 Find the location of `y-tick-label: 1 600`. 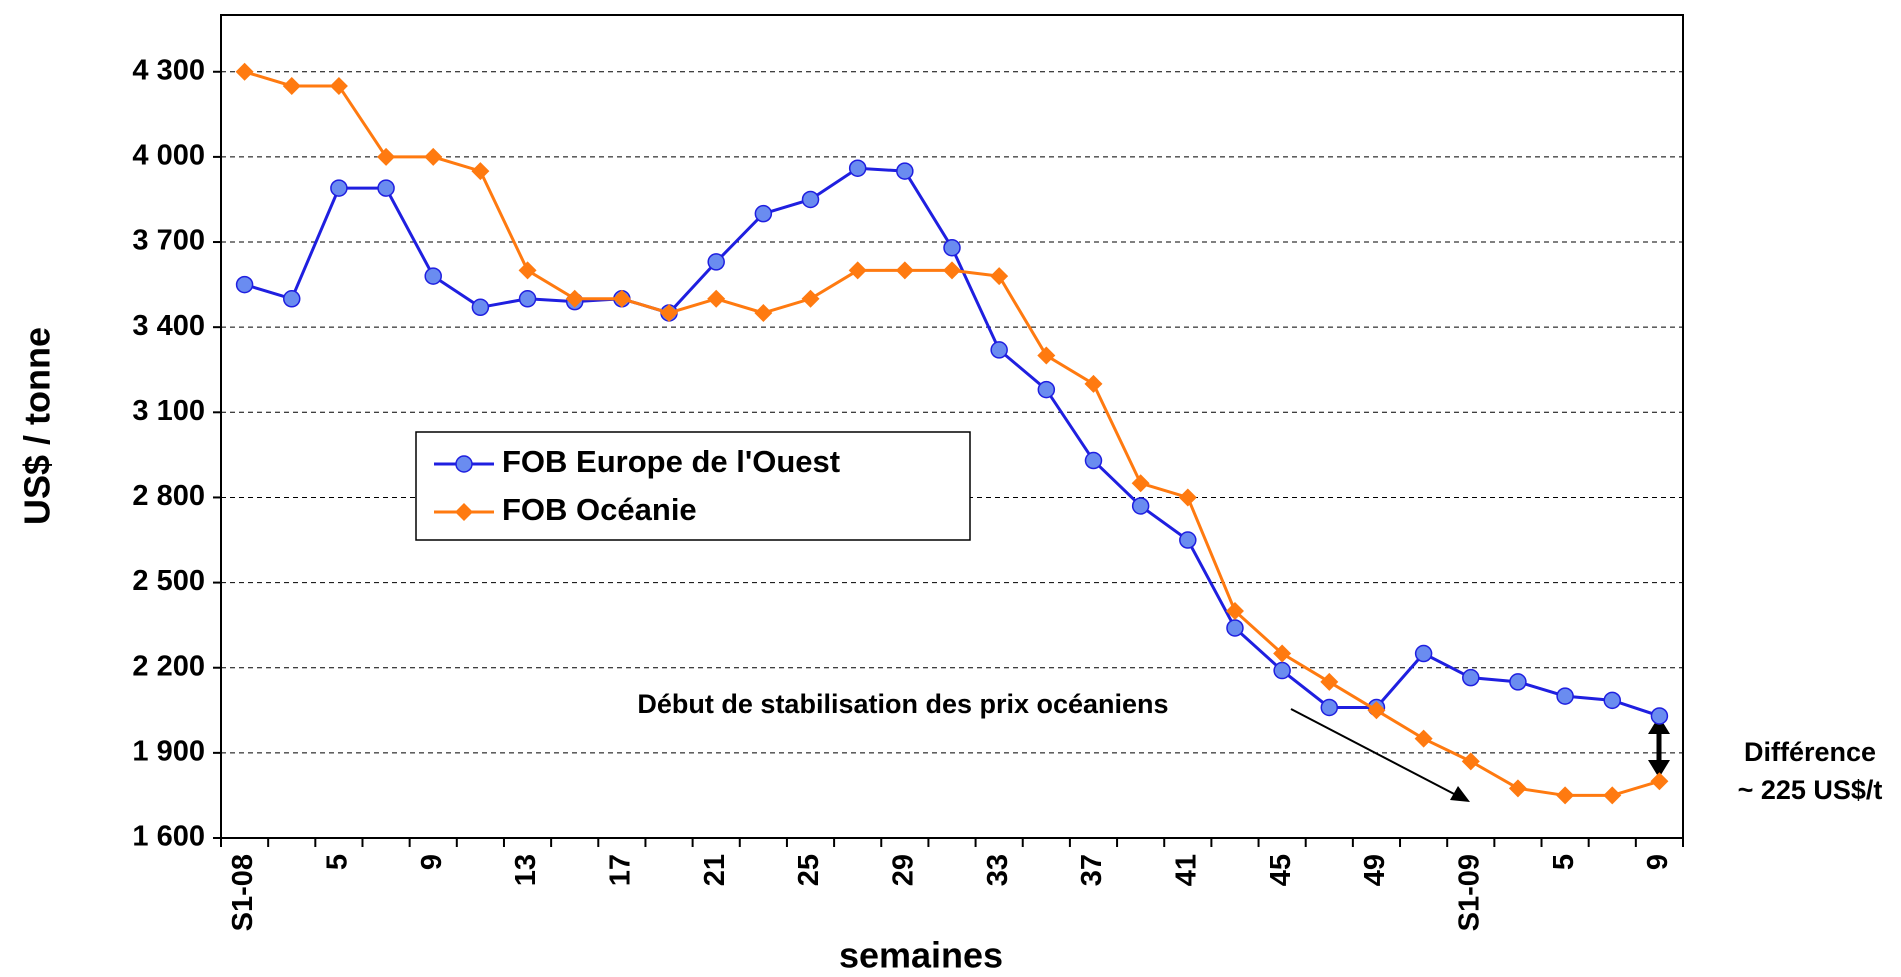

y-tick-label: 1 600 is located at coordinates (168, 837).